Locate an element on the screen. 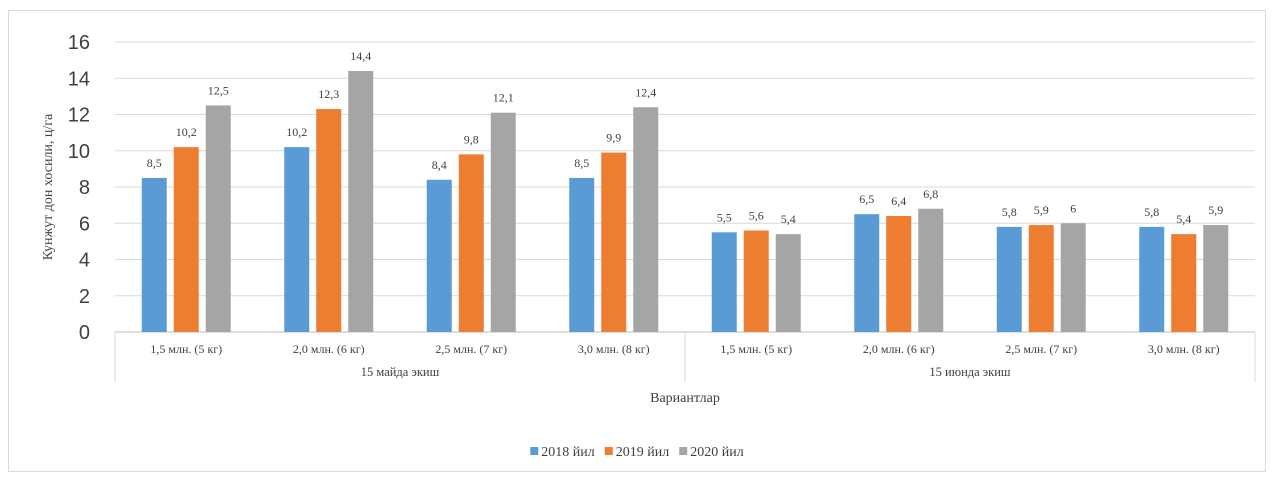 This screenshot has width=1274, height=480. legend-label: 2018 йил is located at coordinates (567, 452).